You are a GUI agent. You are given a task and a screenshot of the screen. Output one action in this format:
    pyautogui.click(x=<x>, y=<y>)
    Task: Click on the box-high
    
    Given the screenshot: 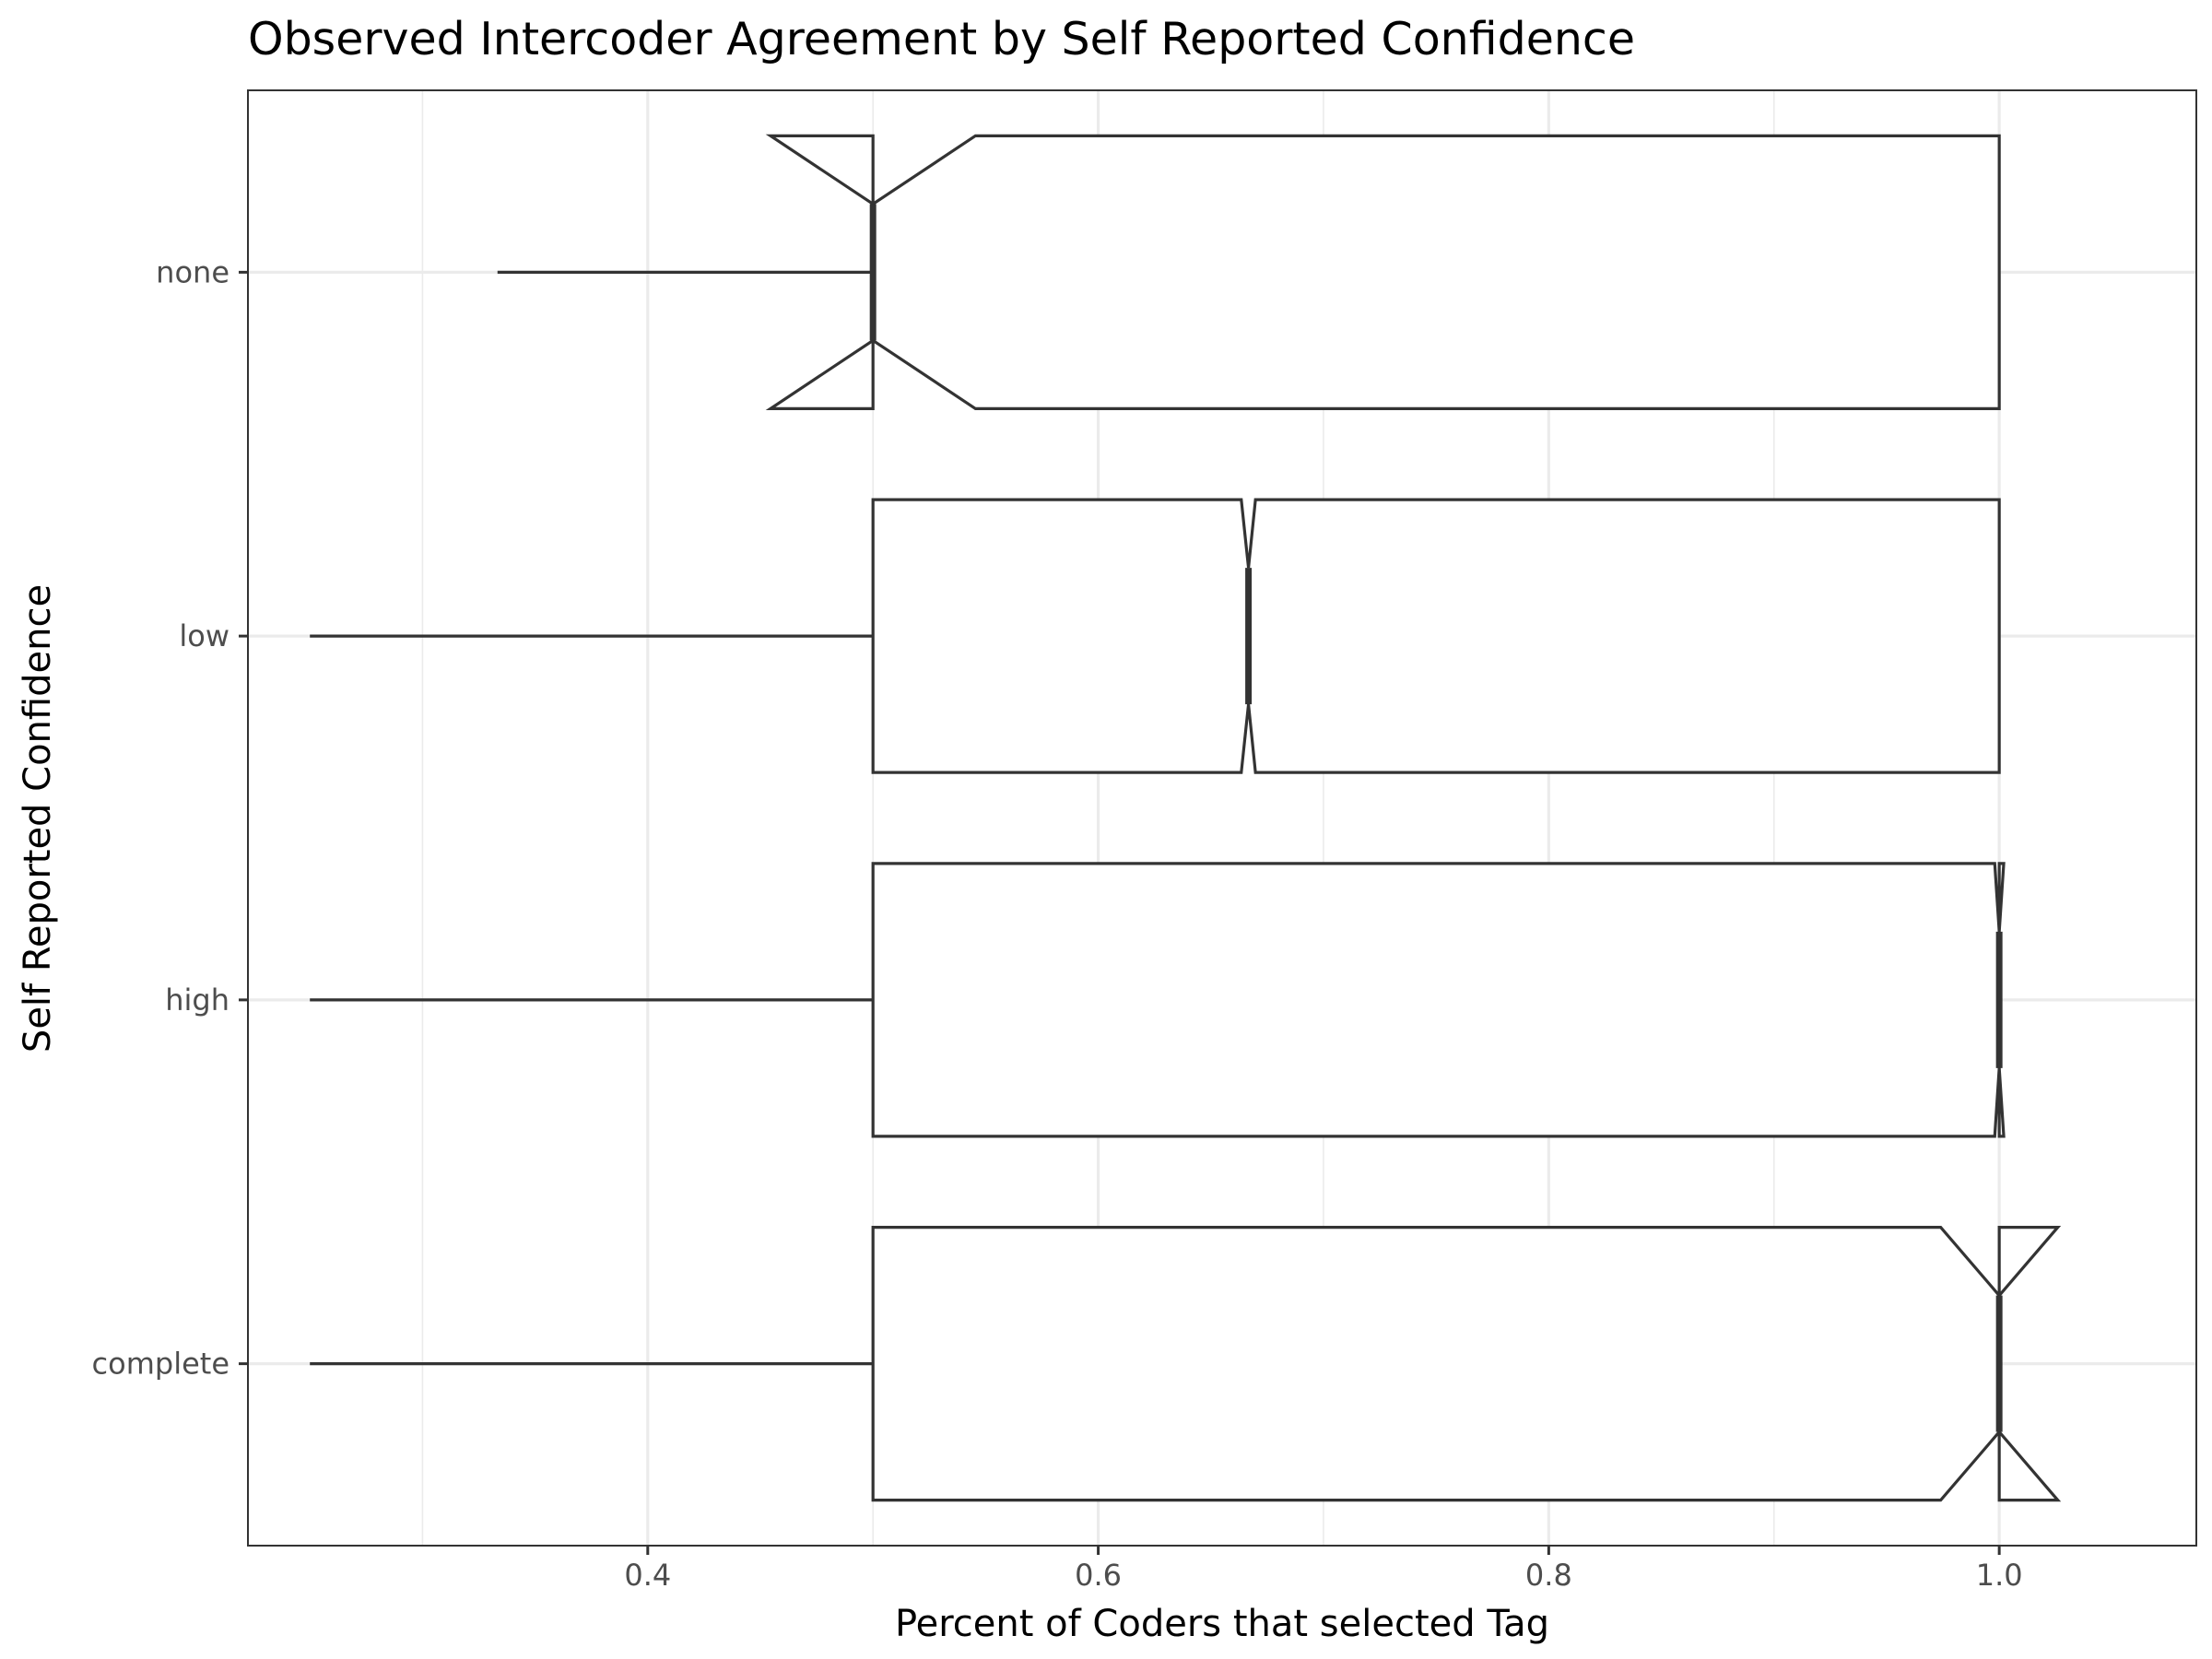 What is the action you would take?
    pyautogui.click(x=1158, y=1000)
    